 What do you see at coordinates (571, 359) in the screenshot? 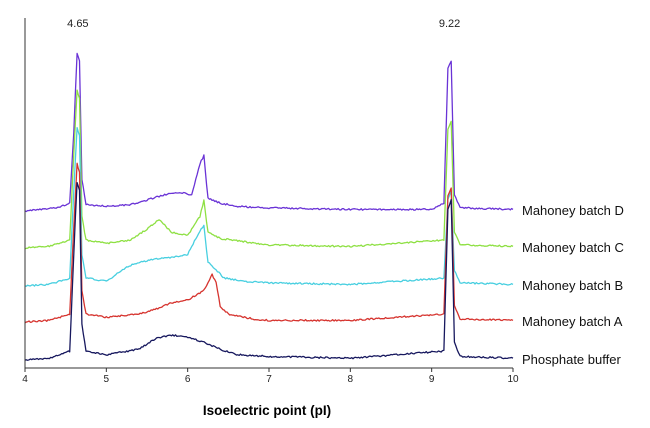
I see `series-label: Phosphate buffer` at bounding box center [571, 359].